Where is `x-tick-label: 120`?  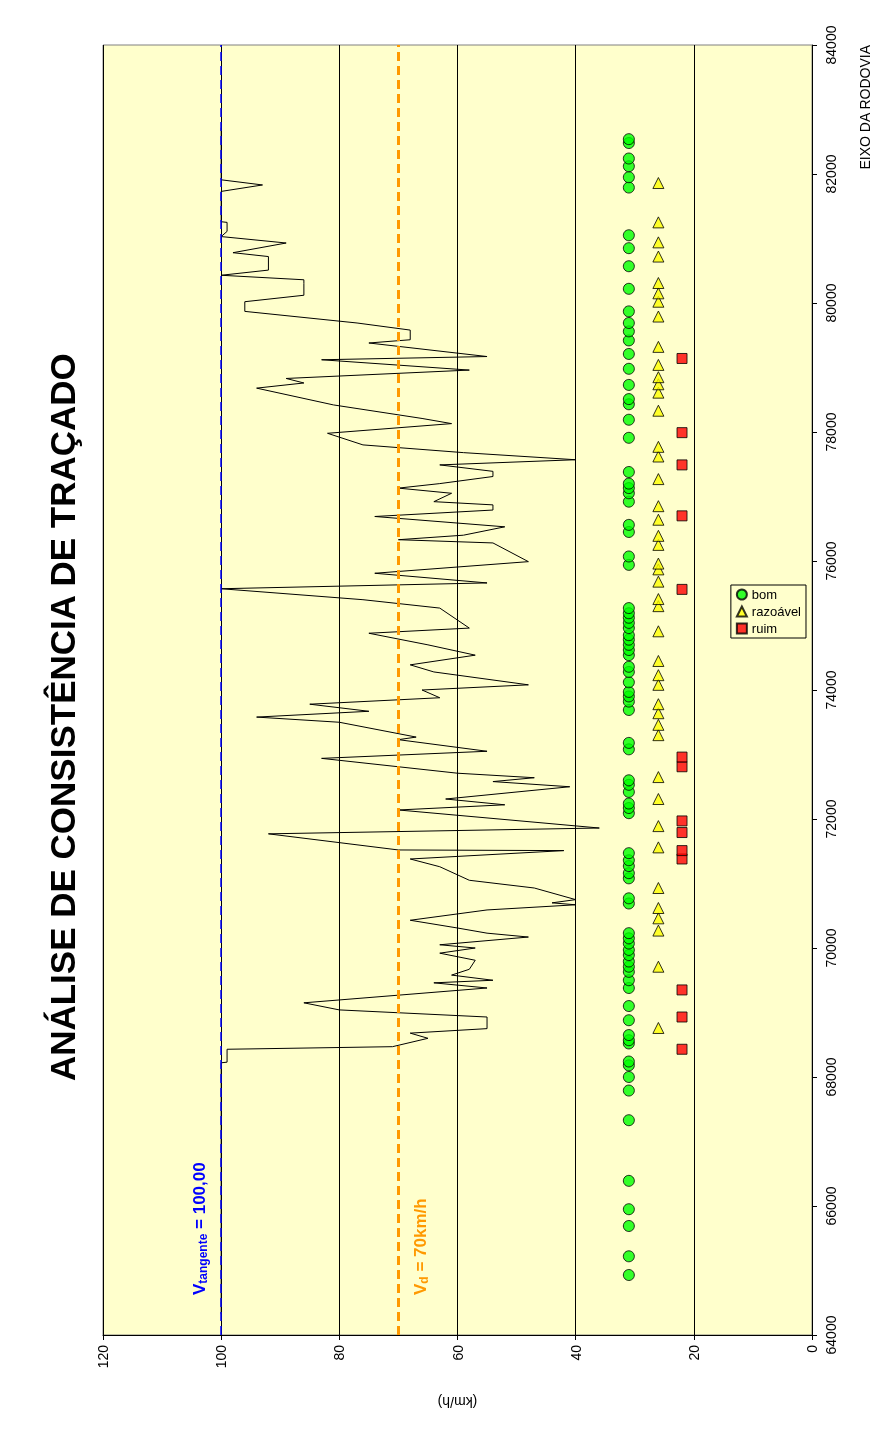
x-tick-label: 120 is located at coordinates (103, 1356).